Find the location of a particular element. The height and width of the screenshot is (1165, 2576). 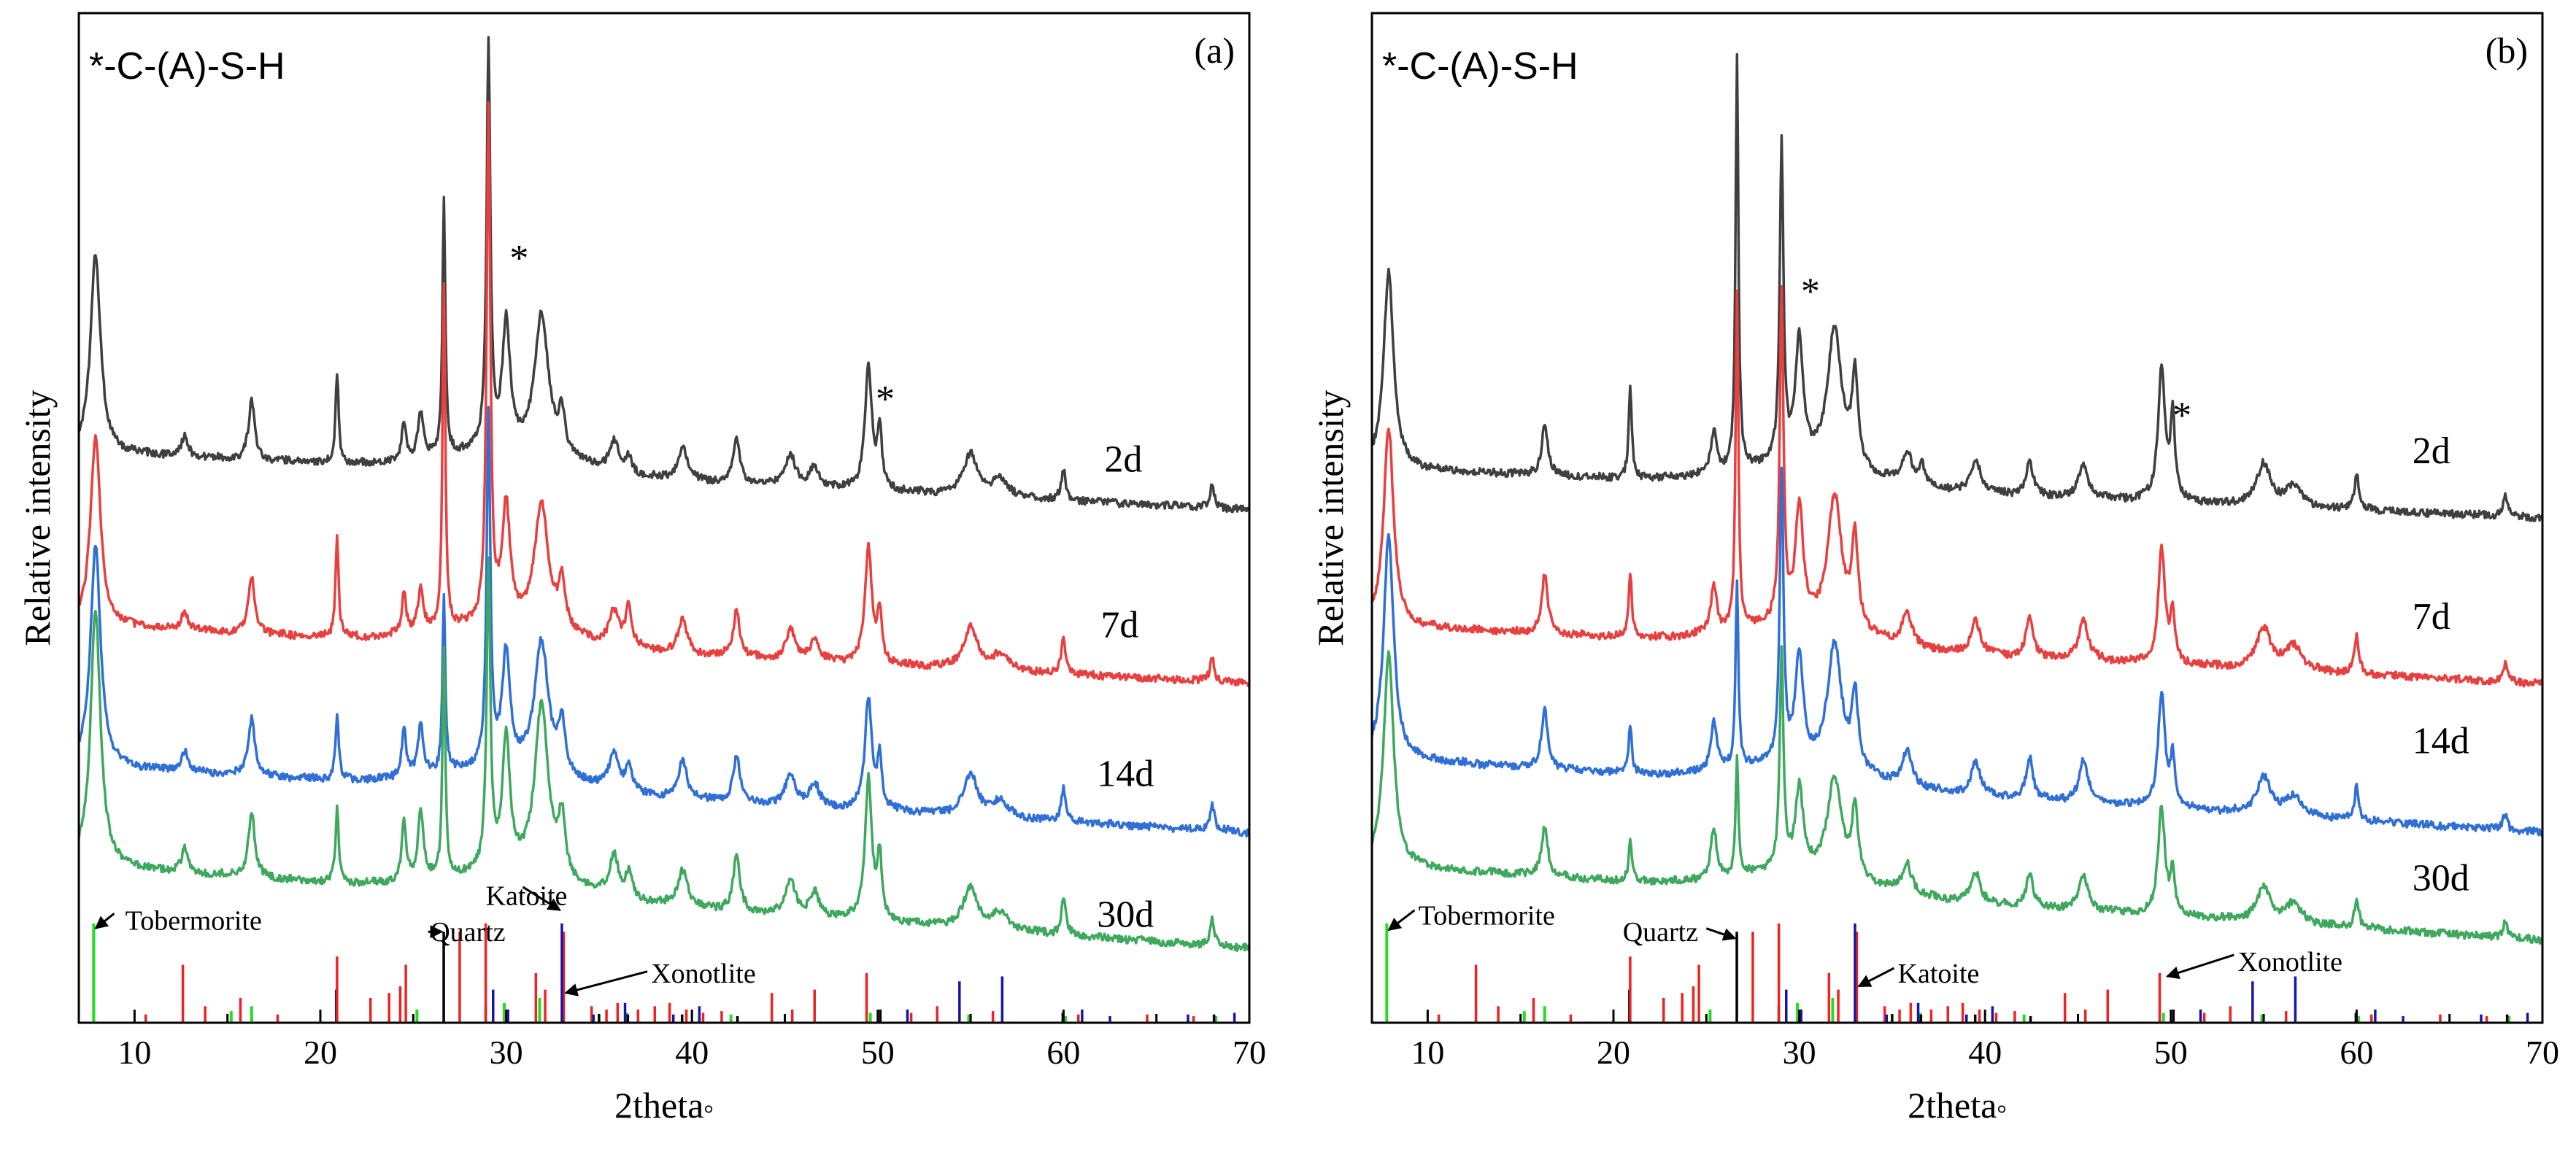

panel-label: (b) is located at coordinates (2507, 50).